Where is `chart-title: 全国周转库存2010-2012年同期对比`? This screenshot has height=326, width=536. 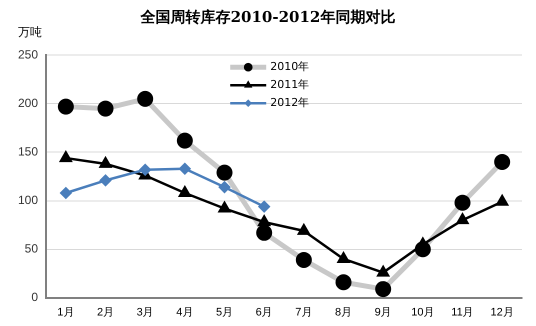 chart-title: 全国周转库存2010-2012年同期对比 is located at coordinates (268, 17).